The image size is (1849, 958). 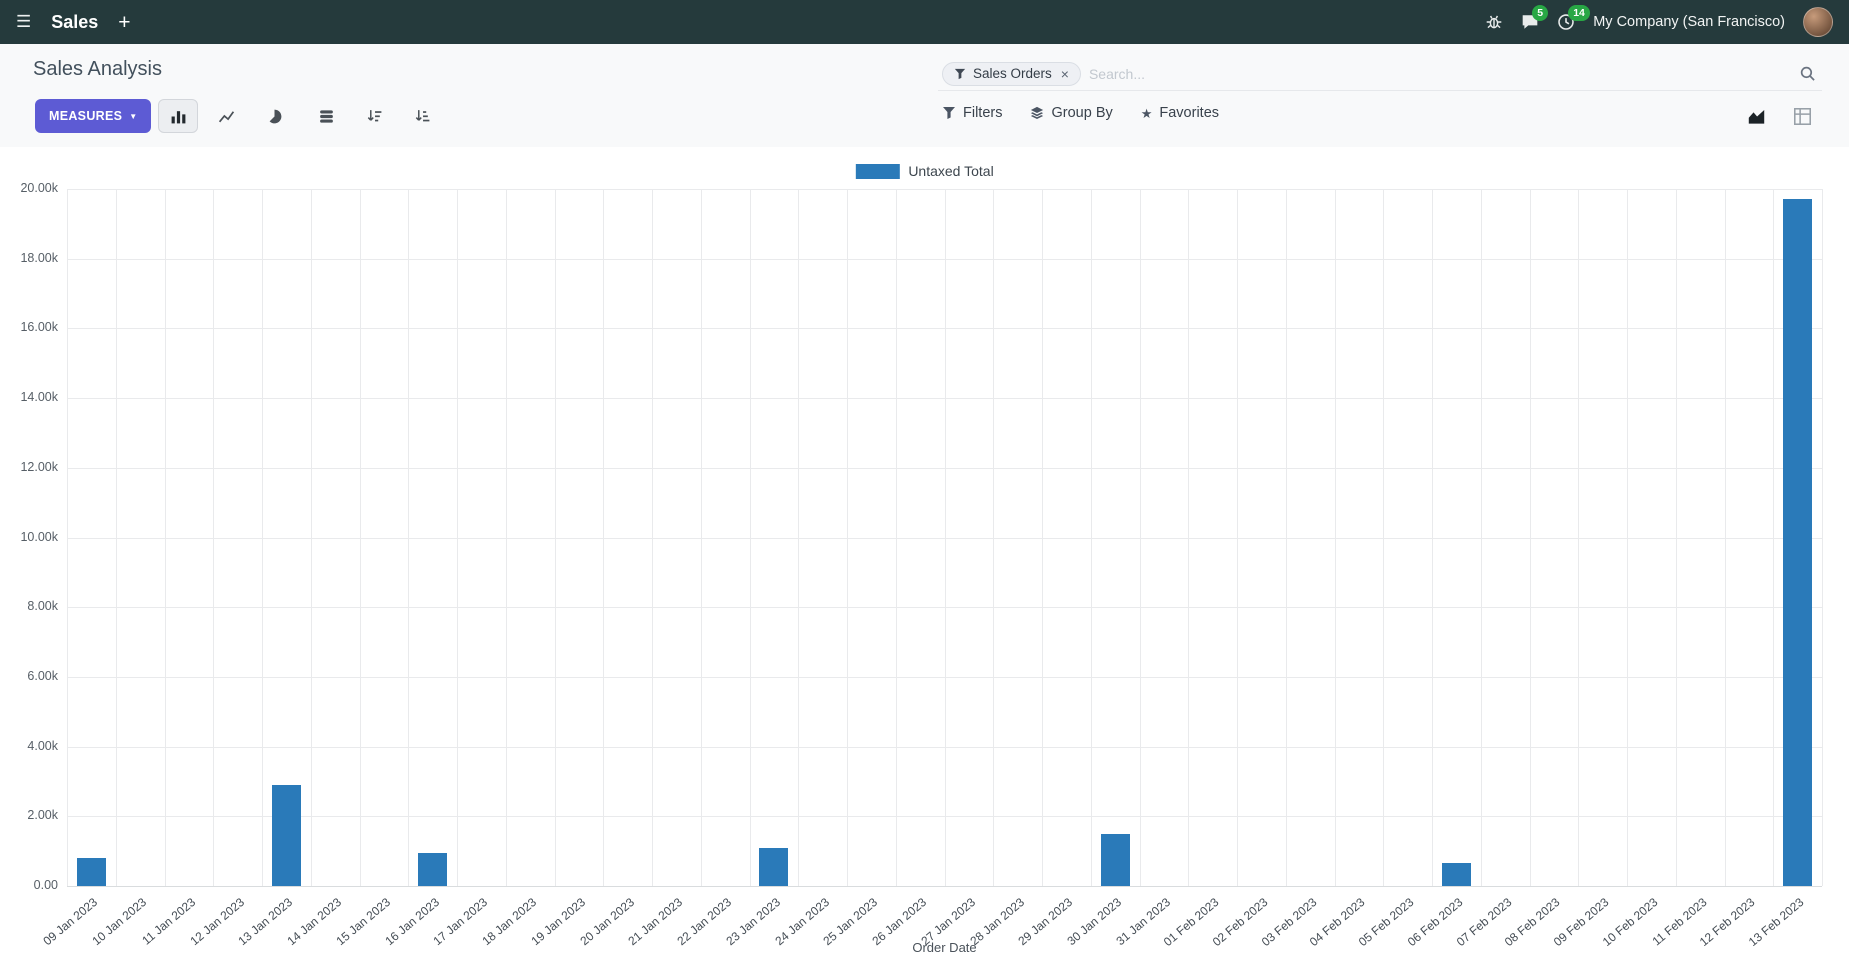 I want to click on search-facet-label: Sales Orders, so click(x=1012, y=73).